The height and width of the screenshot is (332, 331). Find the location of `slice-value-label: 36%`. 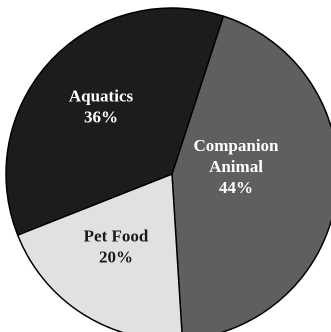

slice-value-label: 36% is located at coordinates (101, 117).